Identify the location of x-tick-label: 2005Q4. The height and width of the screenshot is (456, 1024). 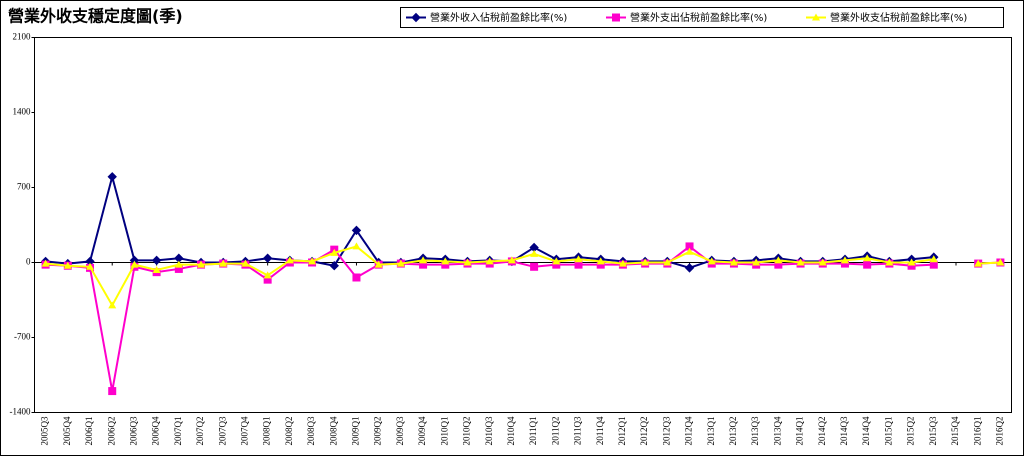
(67, 430).